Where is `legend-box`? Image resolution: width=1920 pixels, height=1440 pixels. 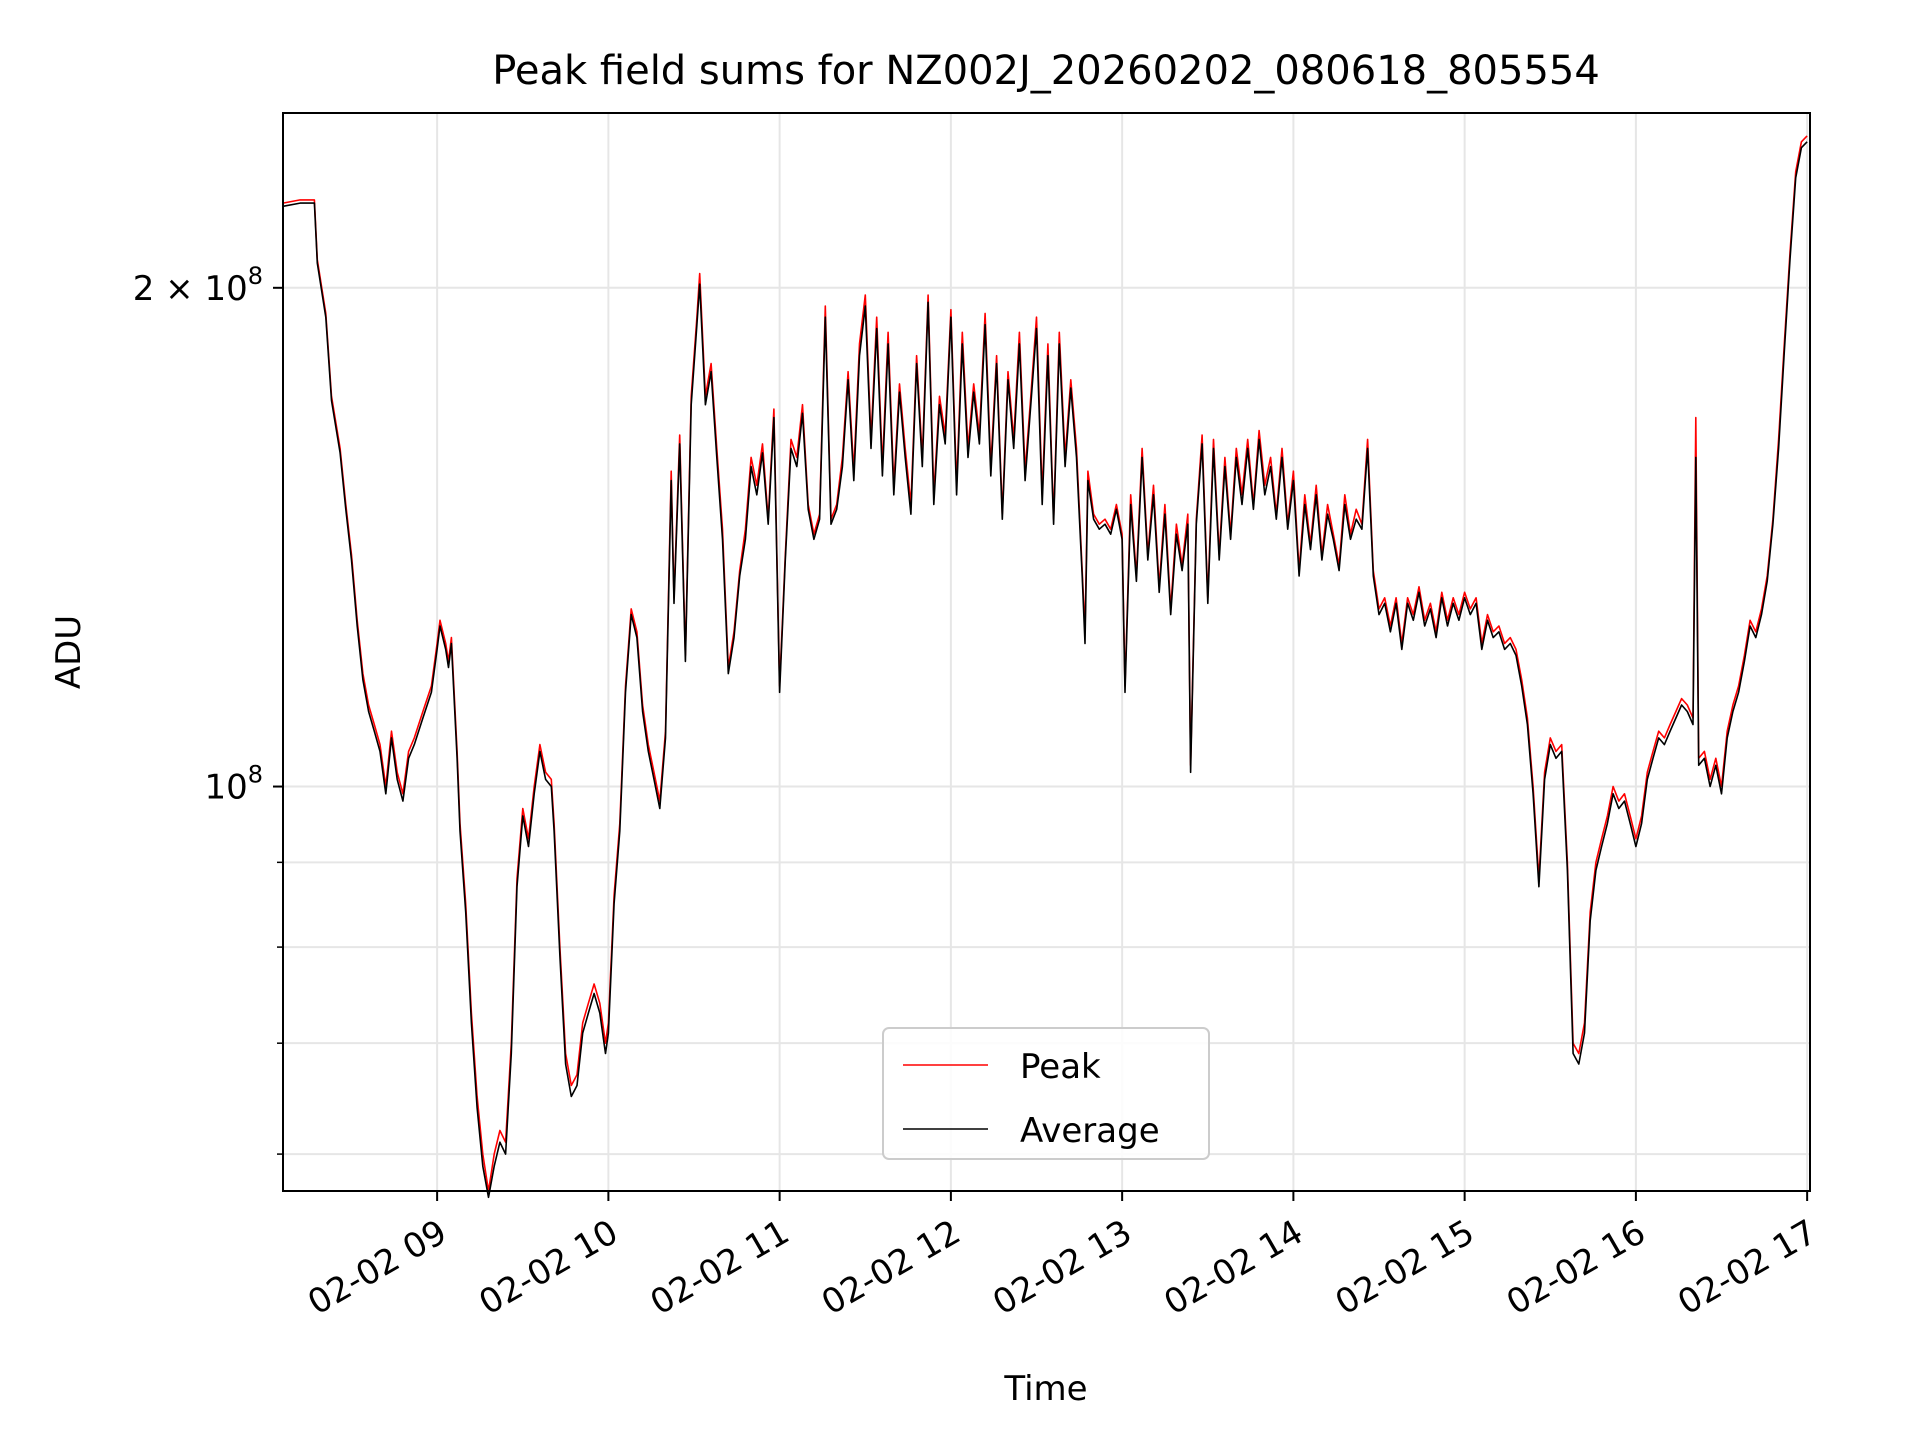
legend-box is located at coordinates (1046, 1093).